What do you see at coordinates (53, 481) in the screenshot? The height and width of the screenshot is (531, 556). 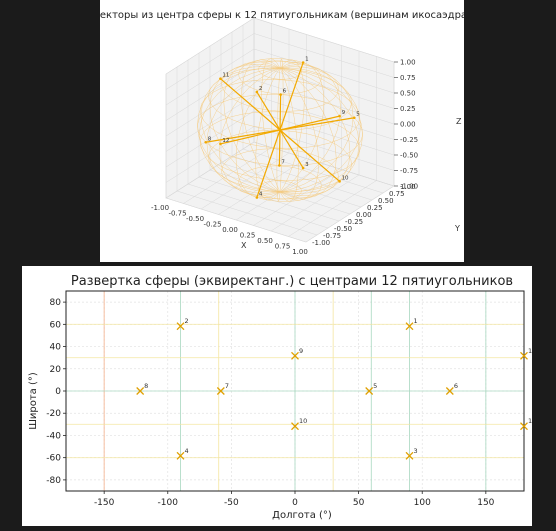 I see `y-tick-label: -80` at bounding box center [53, 481].